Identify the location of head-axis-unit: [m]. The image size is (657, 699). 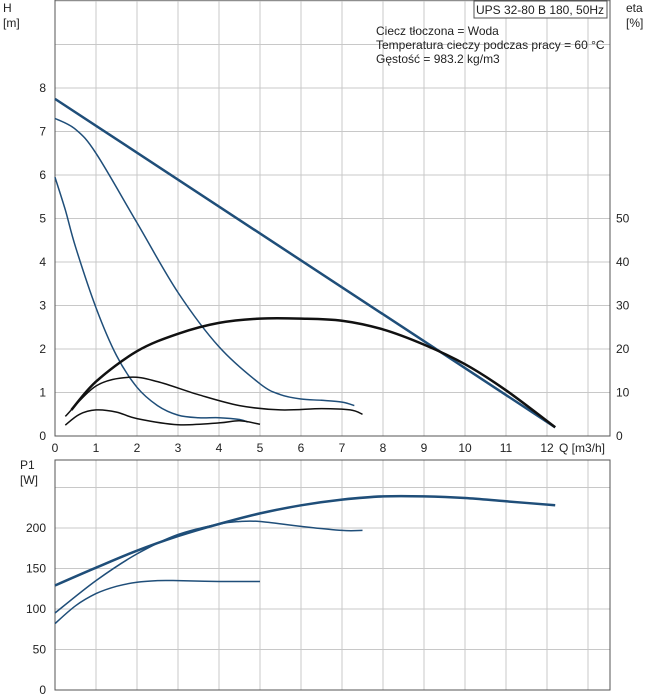
(11, 23).